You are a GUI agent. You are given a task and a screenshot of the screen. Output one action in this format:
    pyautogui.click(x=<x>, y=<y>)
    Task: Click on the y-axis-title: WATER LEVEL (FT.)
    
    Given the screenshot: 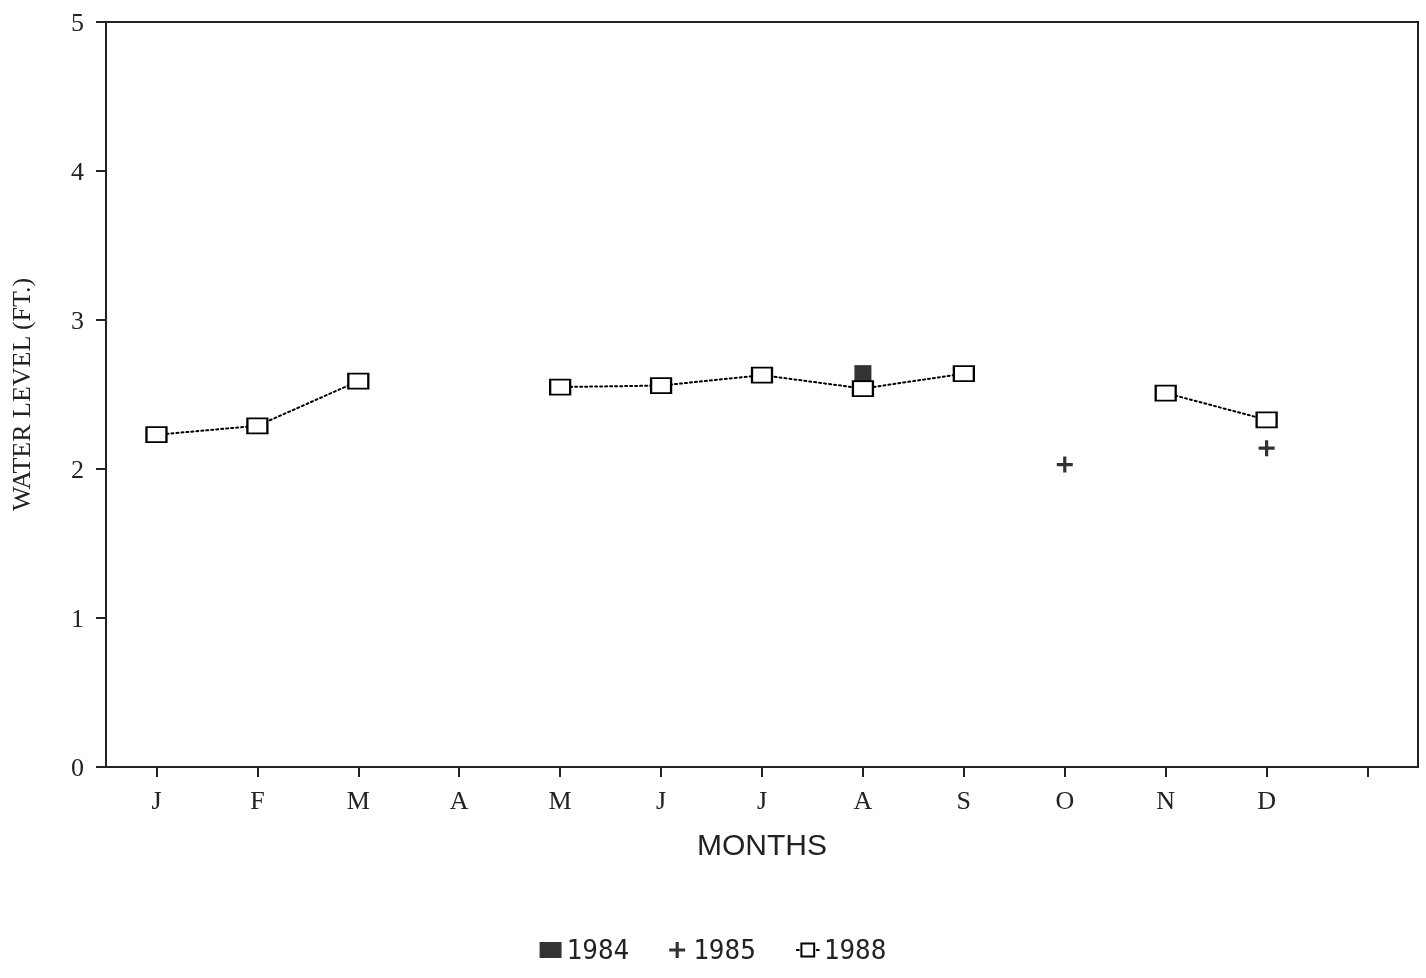 What is the action you would take?
    pyautogui.click(x=21, y=394)
    